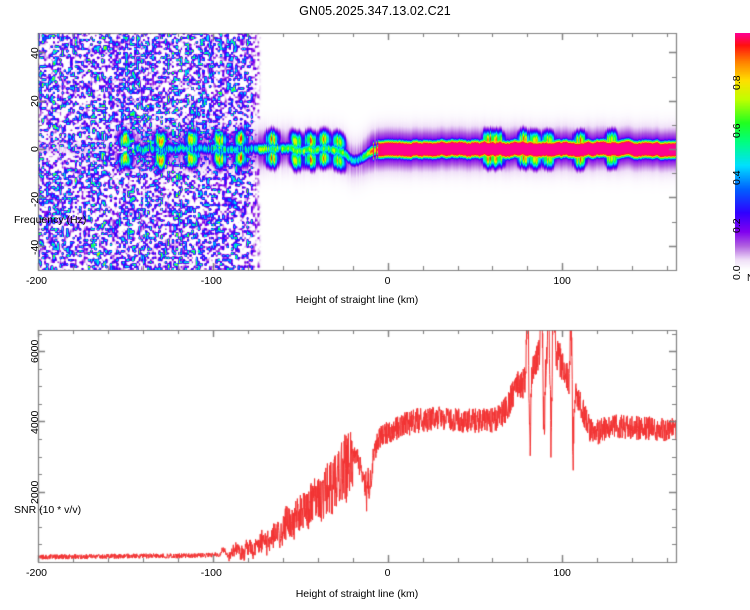  What do you see at coordinates (742, 151) in the screenshot?
I see `colorbar-gradient` at bounding box center [742, 151].